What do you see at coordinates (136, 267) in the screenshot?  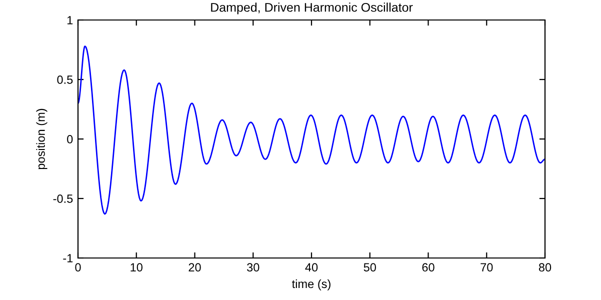 I see `x-tick-label: 10` at bounding box center [136, 267].